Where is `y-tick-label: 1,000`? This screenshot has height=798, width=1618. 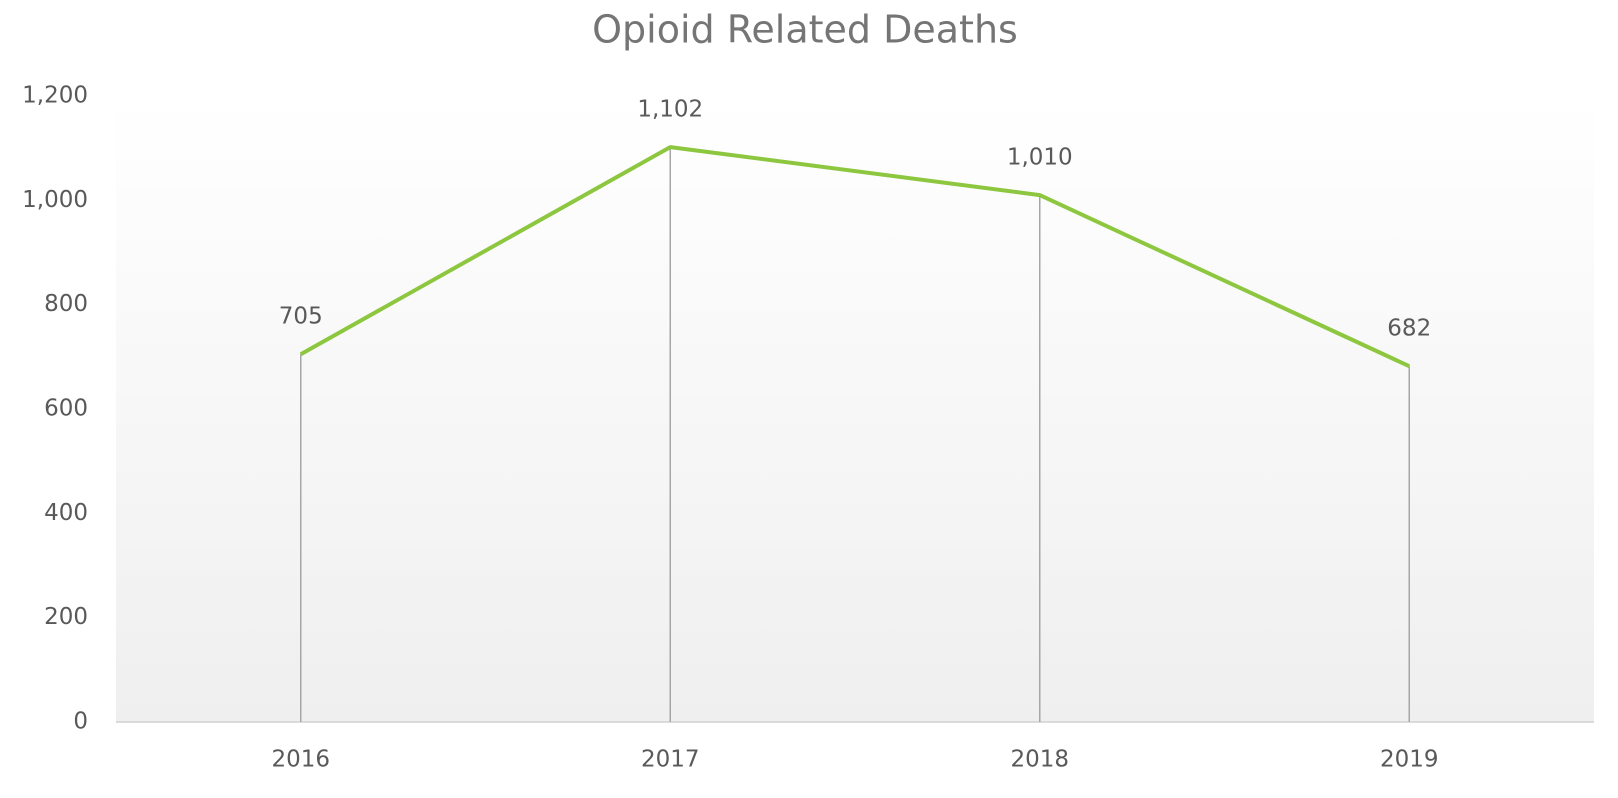 y-tick-label: 1,000 is located at coordinates (55, 200).